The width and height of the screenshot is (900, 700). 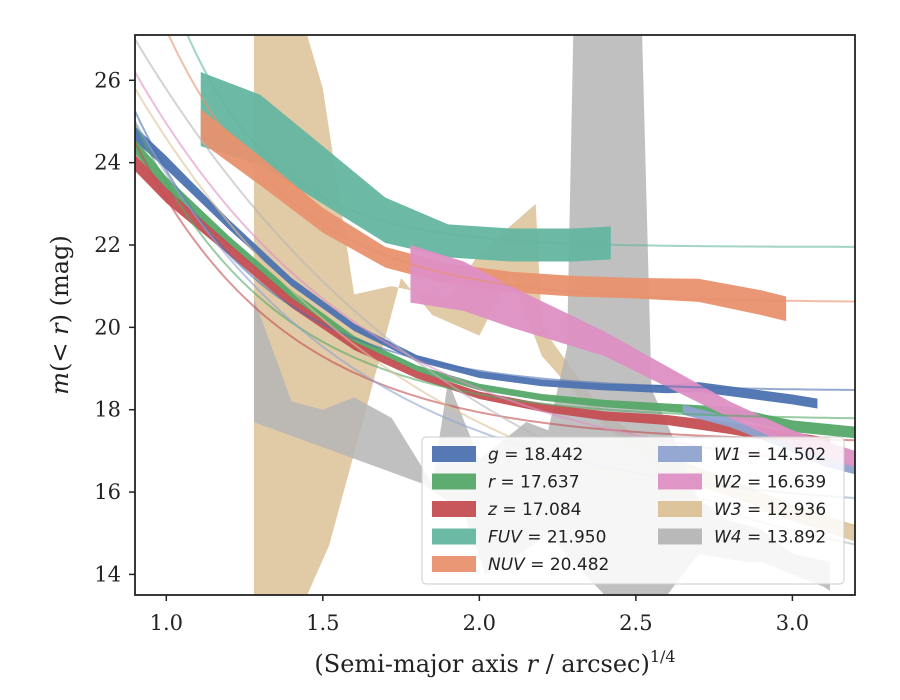 I want to click on legend-label-W3: W3 = 12.936, so click(x=770, y=510).